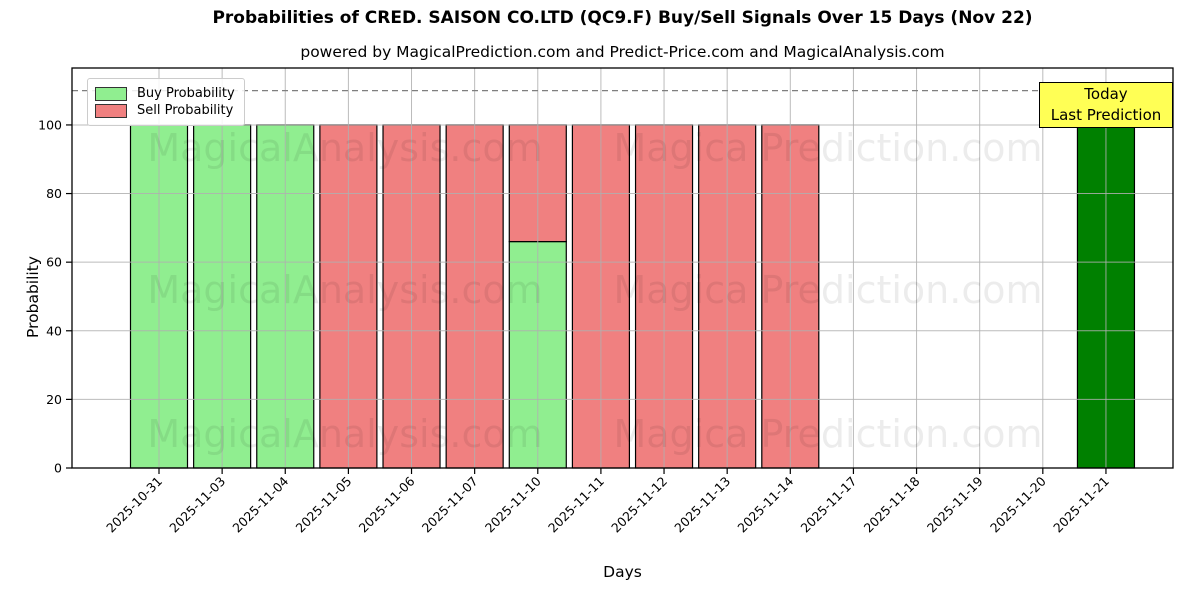 The width and height of the screenshot is (1200, 600). Describe the element at coordinates (1106, 105) in the screenshot. I see `today-annotation: Today Last Prediction` at that location.